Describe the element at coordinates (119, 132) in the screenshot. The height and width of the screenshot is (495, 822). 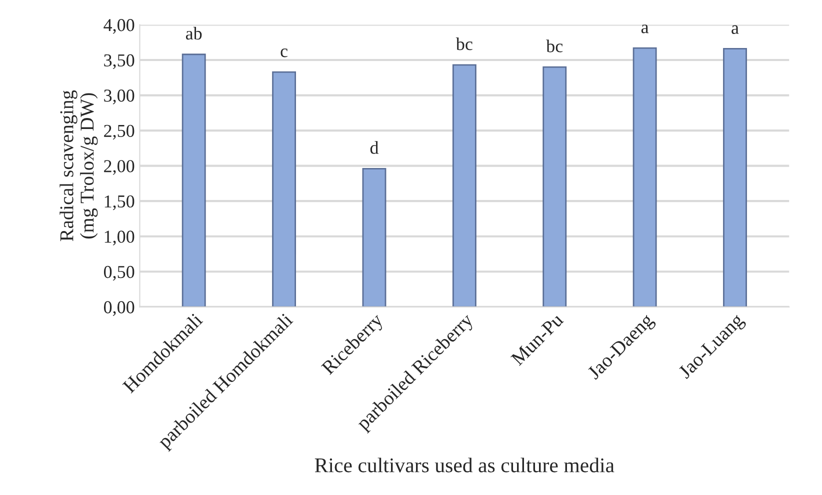
I see `y-tick-label: 2,50` at that location.